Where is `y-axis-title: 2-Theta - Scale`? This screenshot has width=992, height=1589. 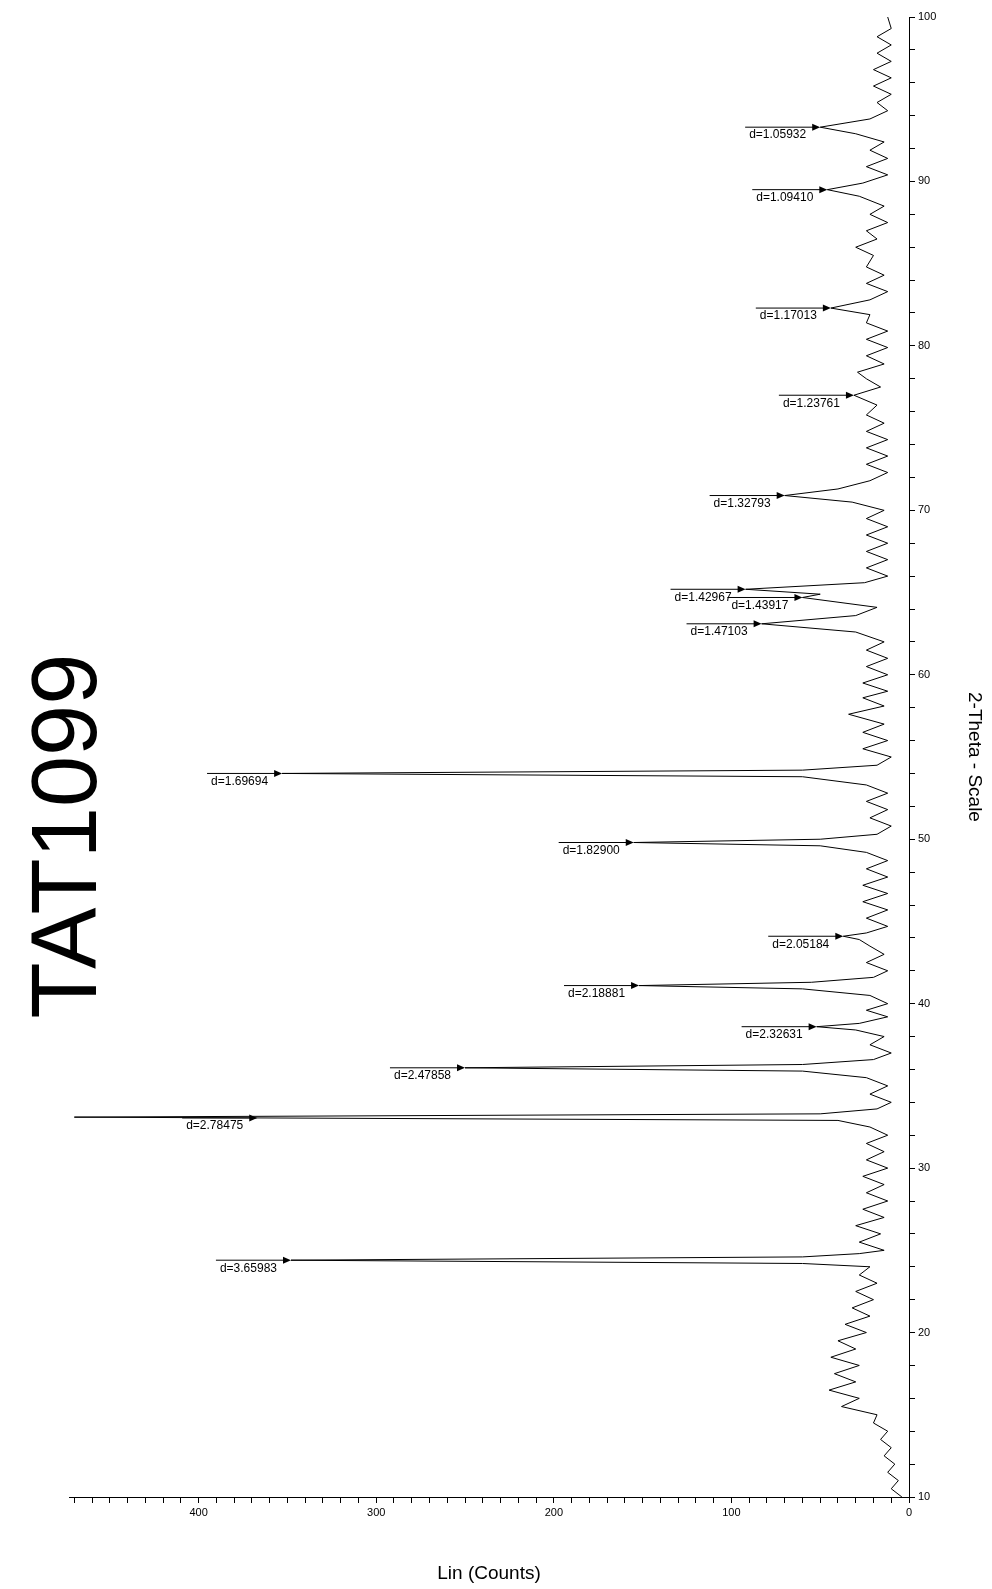
y-axis-title: 2-Theta - Scale is located at coordinates (976, 757).